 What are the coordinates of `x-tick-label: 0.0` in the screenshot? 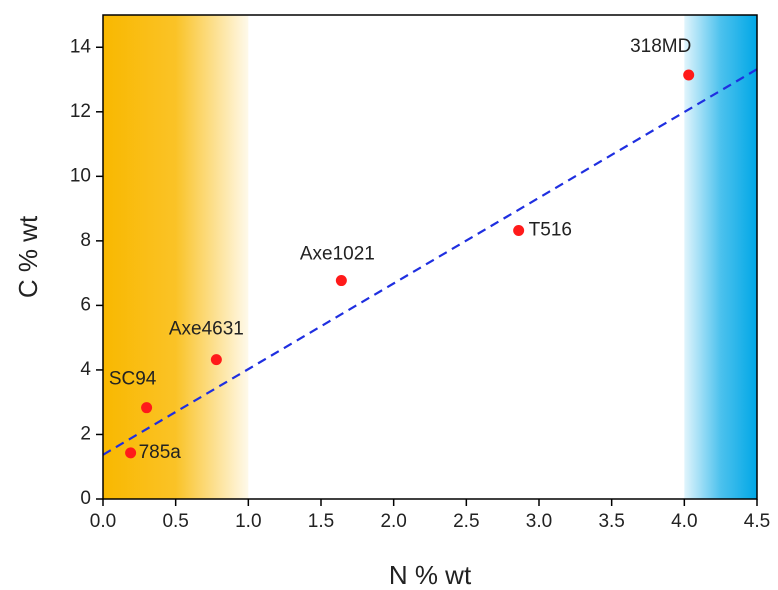 It's located at (103, 521).